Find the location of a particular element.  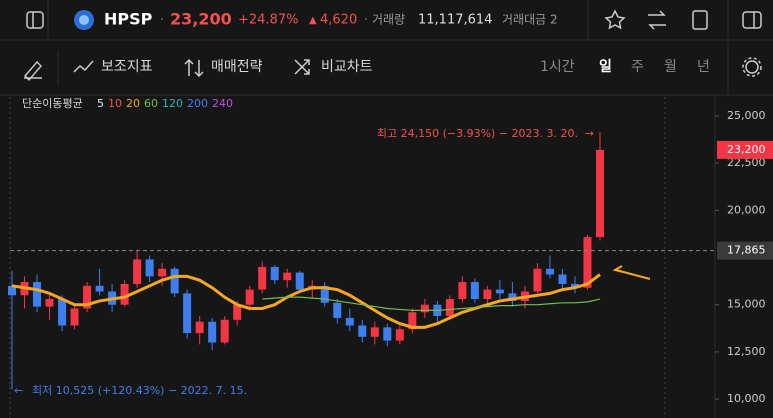

volume: 11,117,614 is located at coordinates (455, 20).